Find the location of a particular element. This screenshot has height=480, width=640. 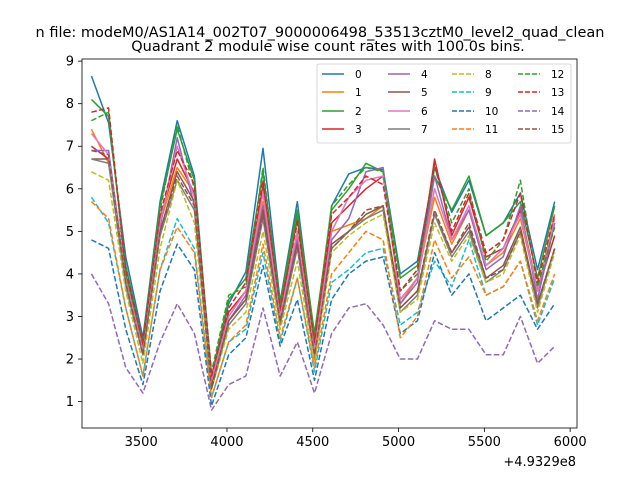

y-tick-label: 1 is located at coordinates (70, 402).